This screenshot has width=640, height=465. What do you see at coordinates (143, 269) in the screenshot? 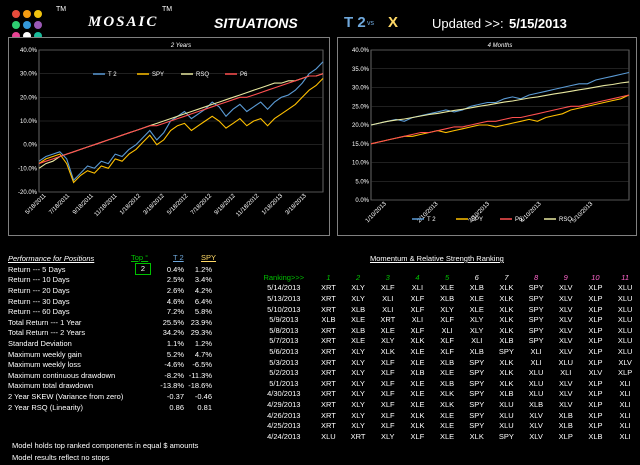
I see `top-input: 2` at bounding box center [143, 269].